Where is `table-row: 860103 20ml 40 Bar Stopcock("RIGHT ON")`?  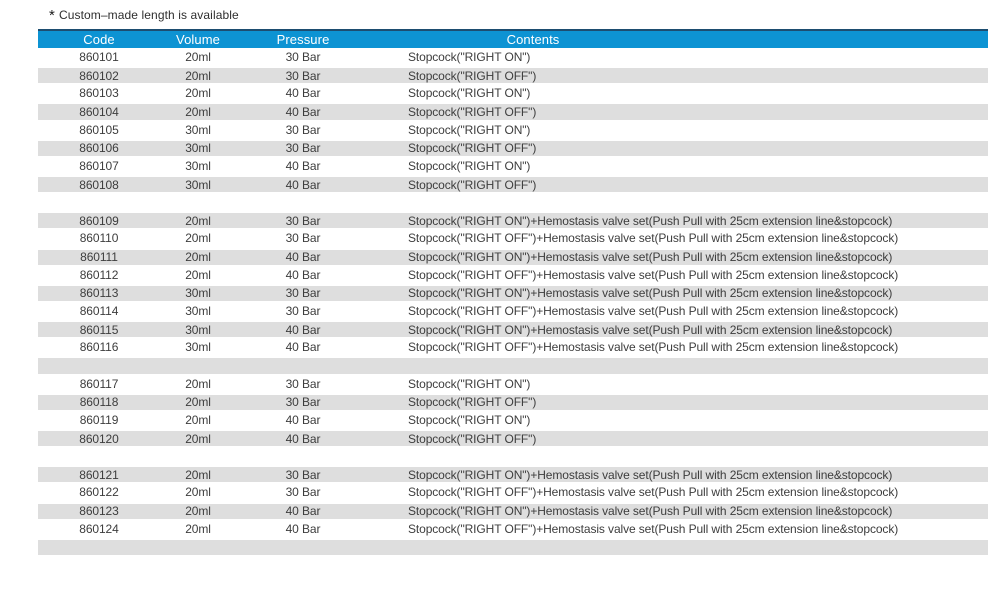
table-row: 860103 20ml 40 Bar Stopcock("RIGHT ON") is located at coordinates (513, 93).